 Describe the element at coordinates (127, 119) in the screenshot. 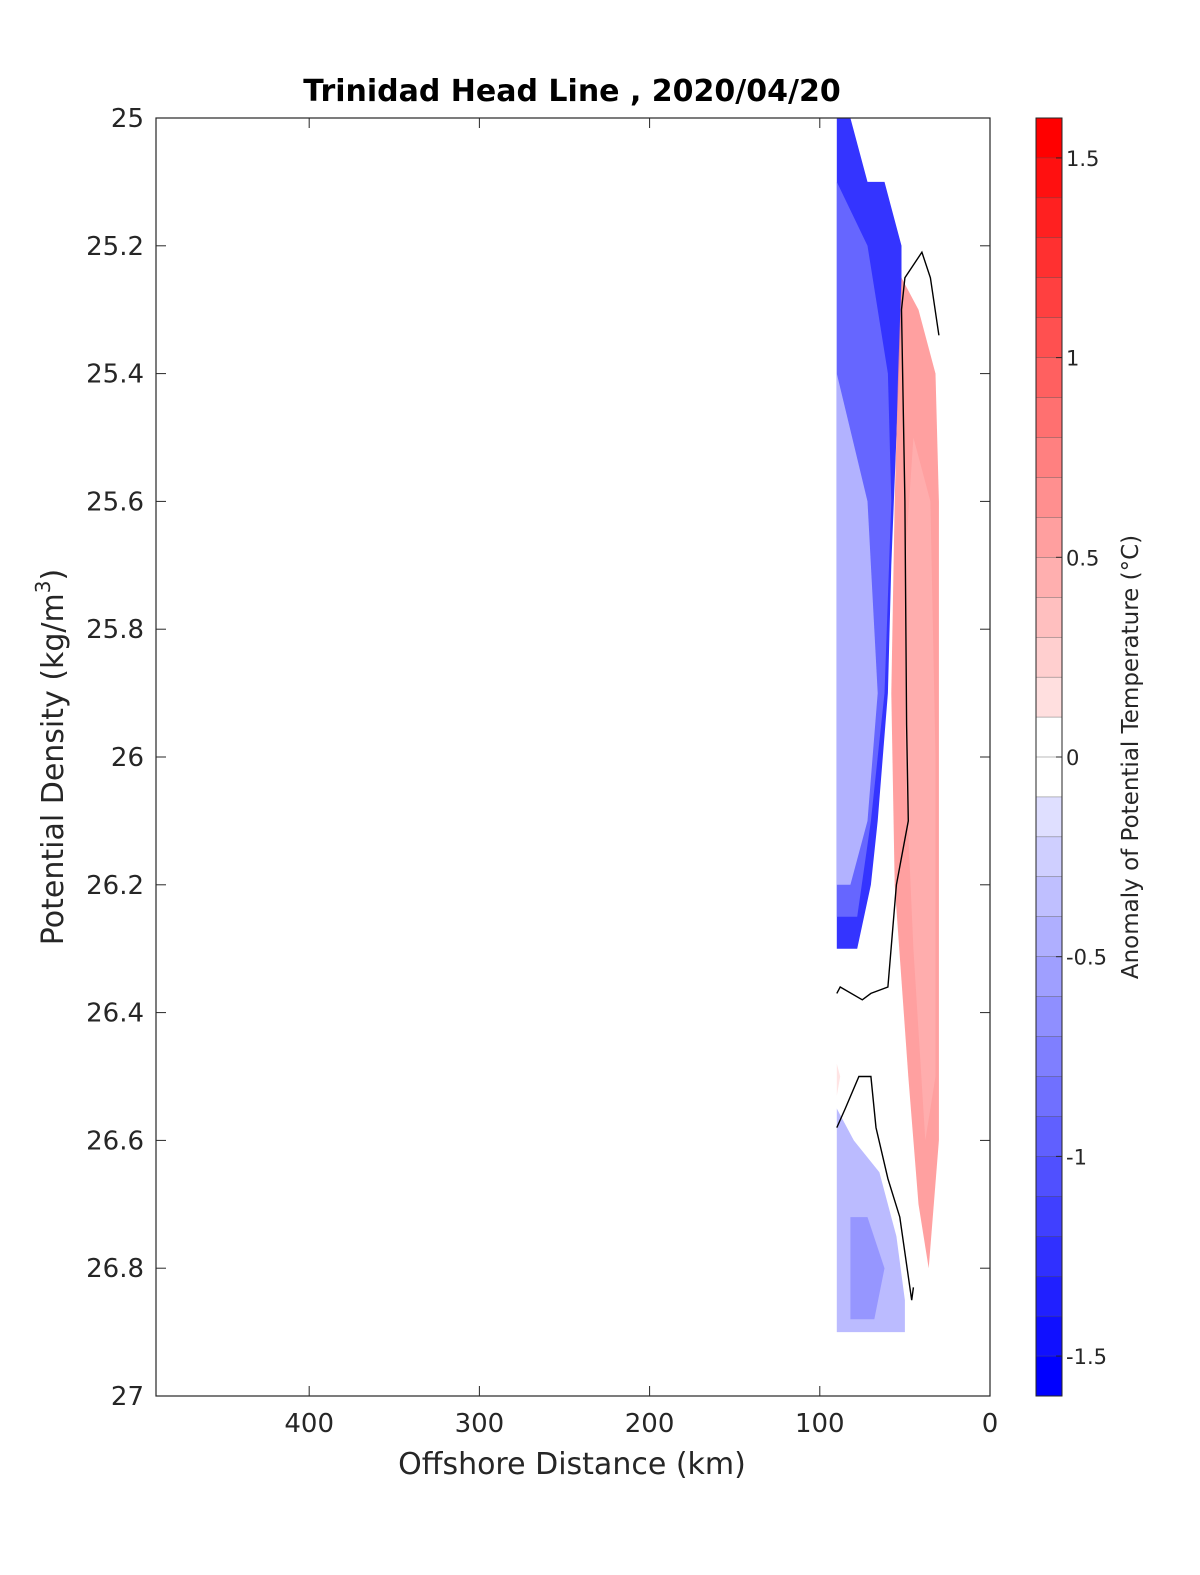

I see `y-tick-label: 25` at that location.